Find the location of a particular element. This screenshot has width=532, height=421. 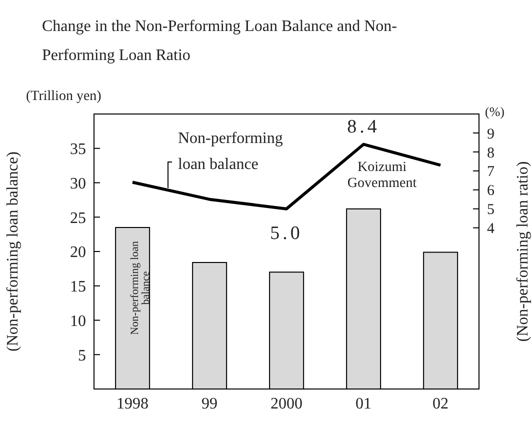

chart-title: Change in the Non-Performing Loan Balance and Non-Performing Loan Ratio is located at coordinates (220, 41).